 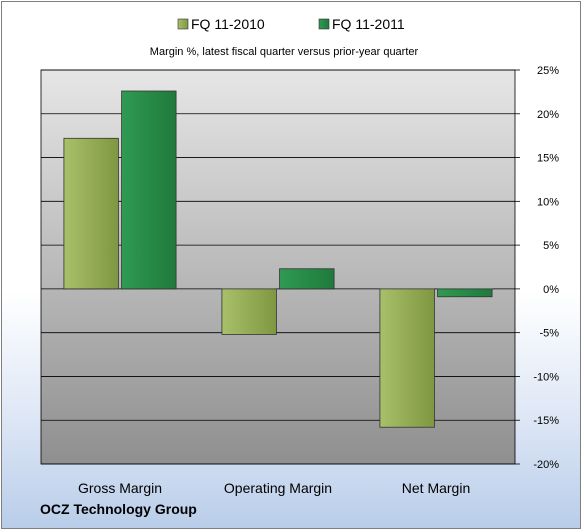 What do you see at coordinates (278, 488) in the screenshot?
I see `x-category-label: Operating Margin` at bounding box center [278, 488].